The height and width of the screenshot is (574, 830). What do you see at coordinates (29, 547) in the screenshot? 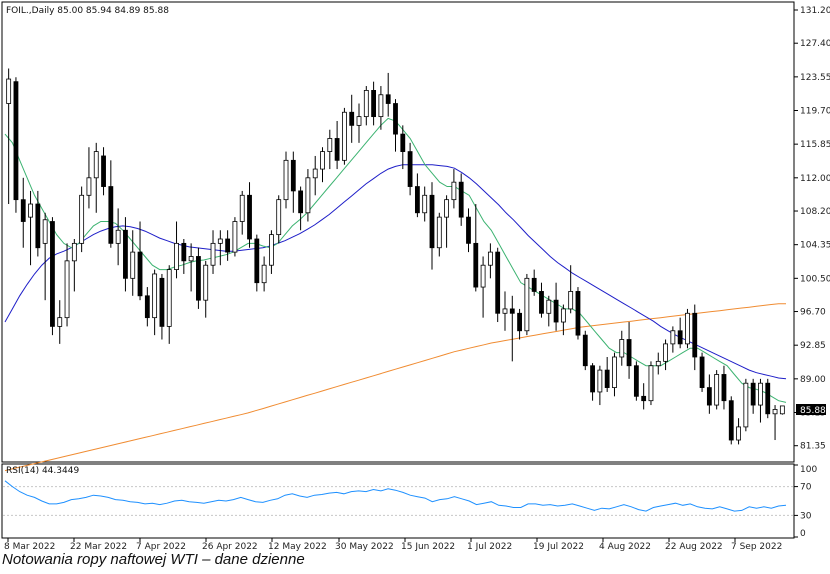
I see `x-tick-label: 8 Mar 2022` at bounding box center [29, 547].